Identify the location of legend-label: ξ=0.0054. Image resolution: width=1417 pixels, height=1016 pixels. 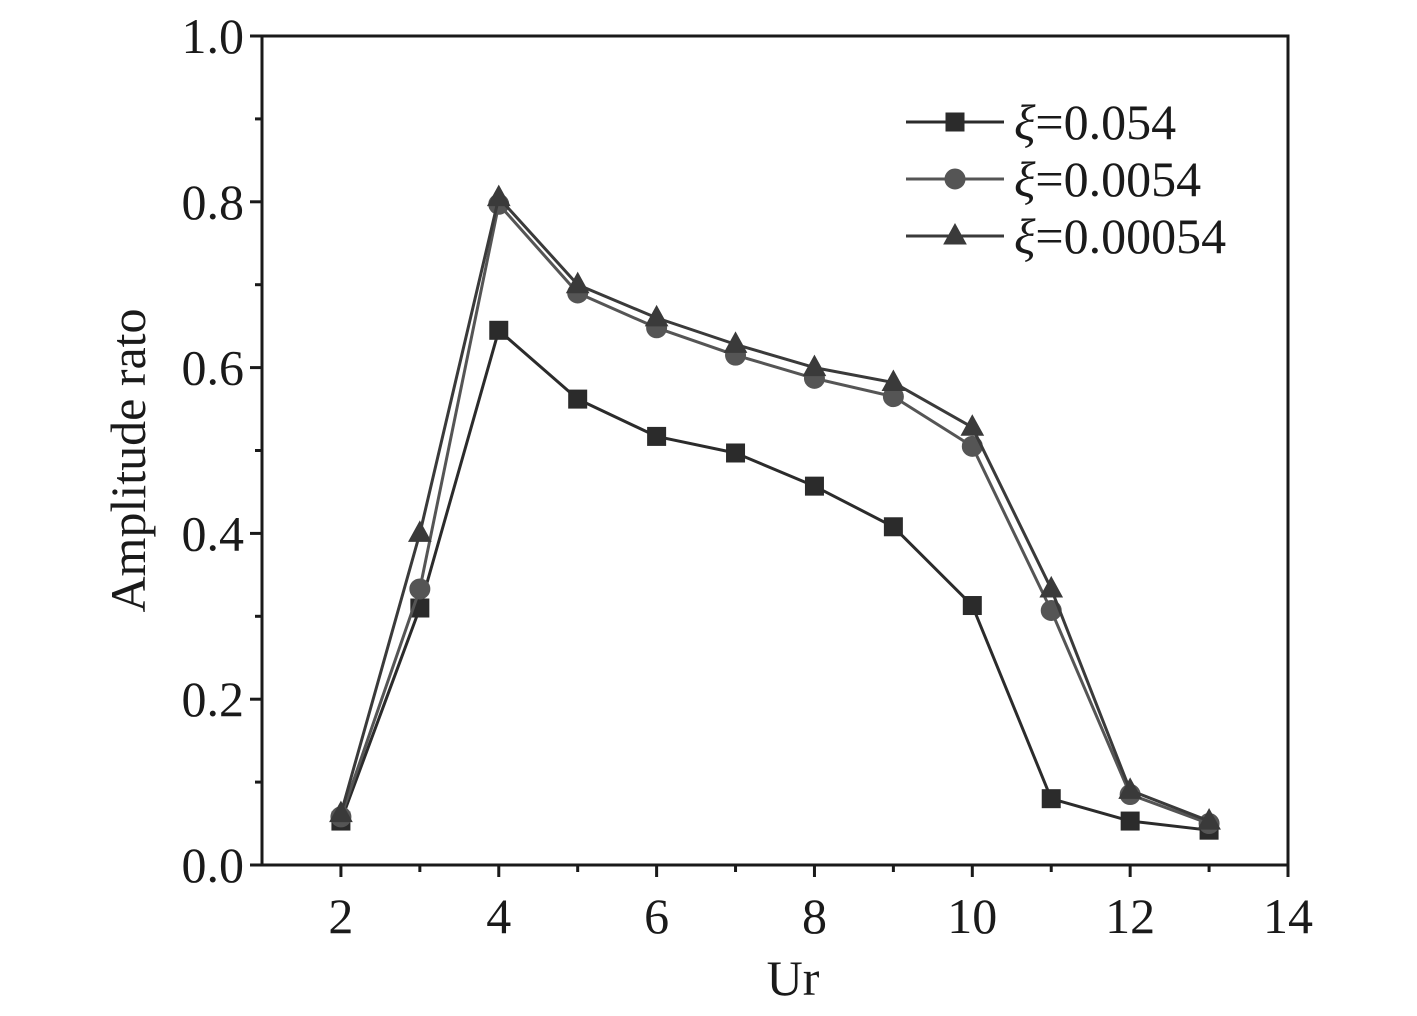
(1107, 179).